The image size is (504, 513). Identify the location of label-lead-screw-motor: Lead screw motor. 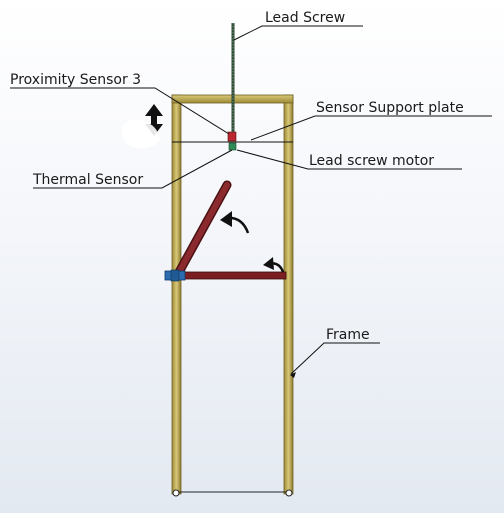
(371, 161).